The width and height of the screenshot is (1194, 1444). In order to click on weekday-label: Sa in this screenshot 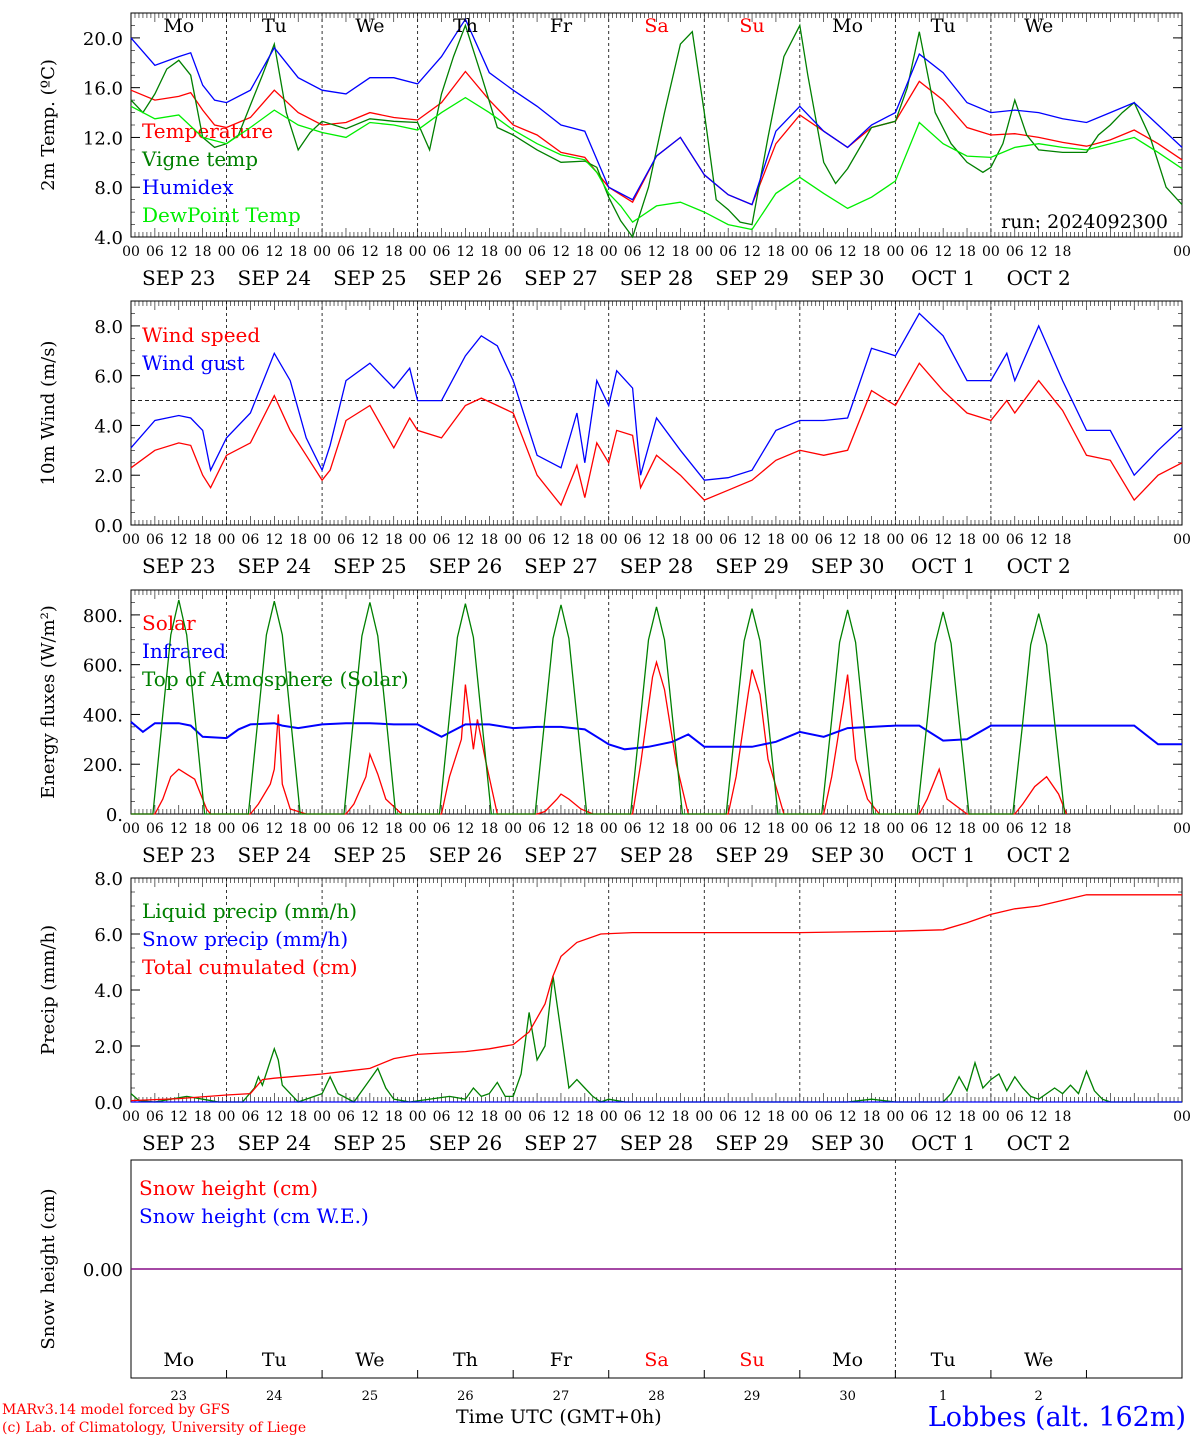, I will do `click(656, 26)`.